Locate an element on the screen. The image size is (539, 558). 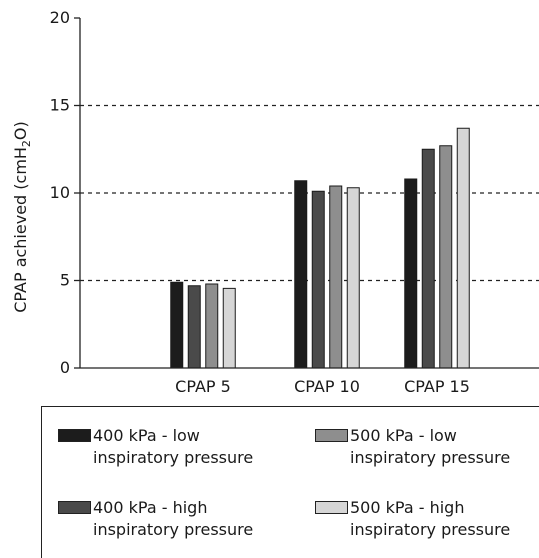
legend-item-400-high: 400 kPa - high inspiratory pressure is located at coordinates (170, 519).